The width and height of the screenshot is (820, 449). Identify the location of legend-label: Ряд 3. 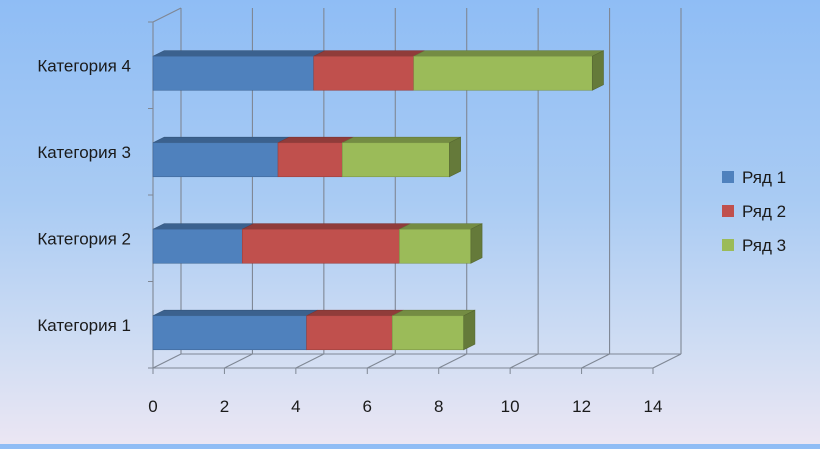
(764, 245).